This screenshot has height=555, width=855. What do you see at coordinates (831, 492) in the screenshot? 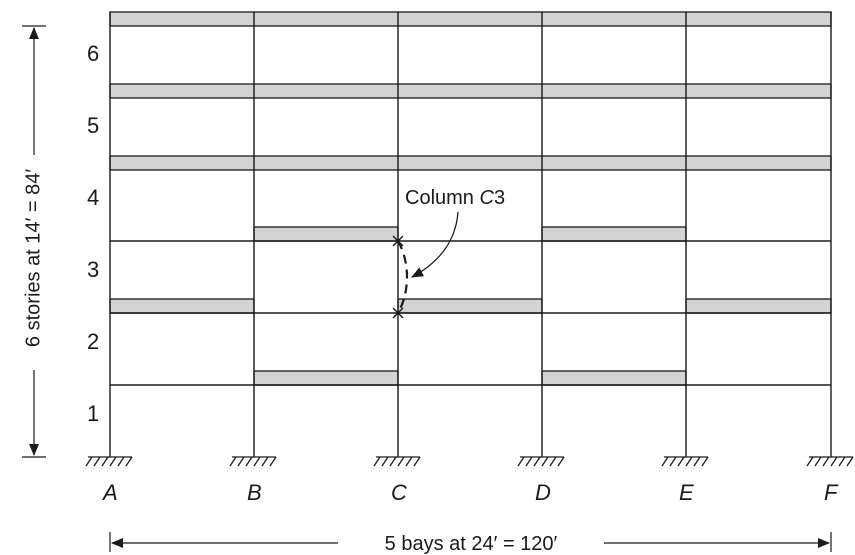
I see `column-label-f: F` at bounding box center [831, 492].